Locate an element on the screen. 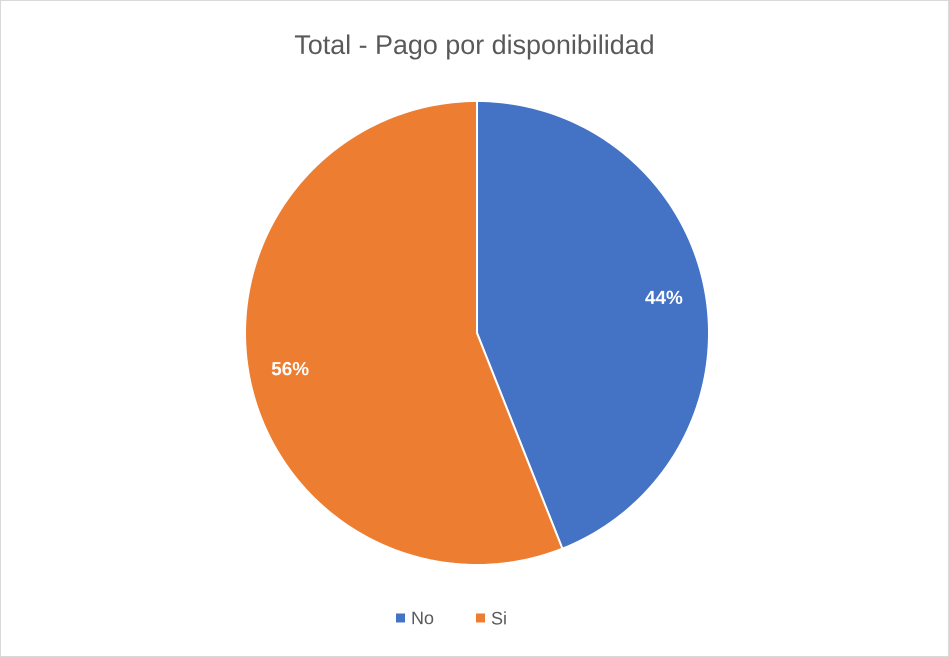 This screenshot has width=949, height=657. data-label: 56% is located at coordinates (290, 369).